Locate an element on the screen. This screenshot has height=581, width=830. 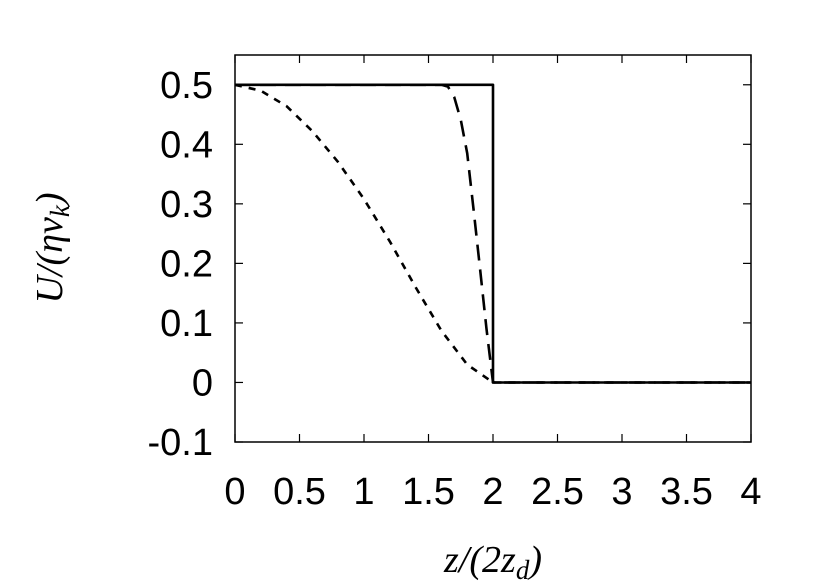
x-tick-label: 4 is located at coordinates (750, 492).